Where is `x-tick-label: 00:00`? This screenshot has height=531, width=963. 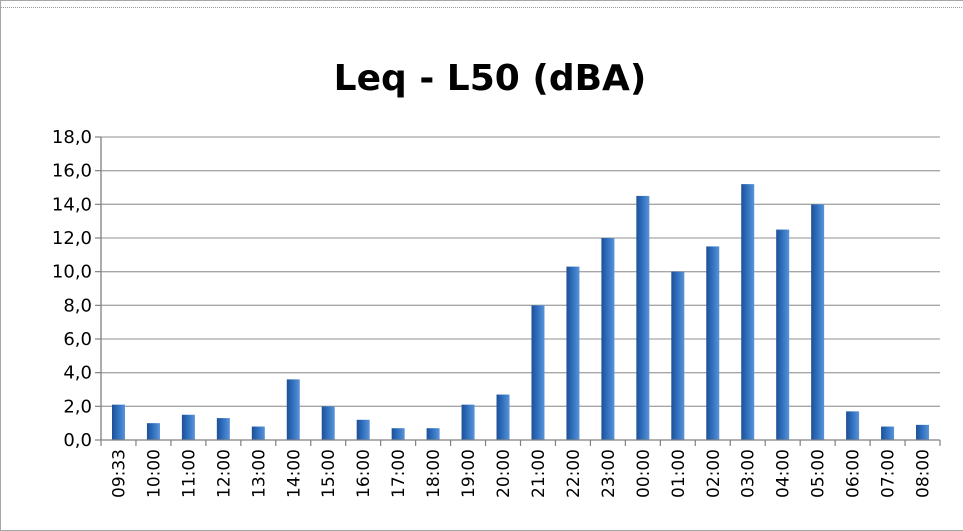
x-tick-label: 00:00 is located at coordinates (644, 473).